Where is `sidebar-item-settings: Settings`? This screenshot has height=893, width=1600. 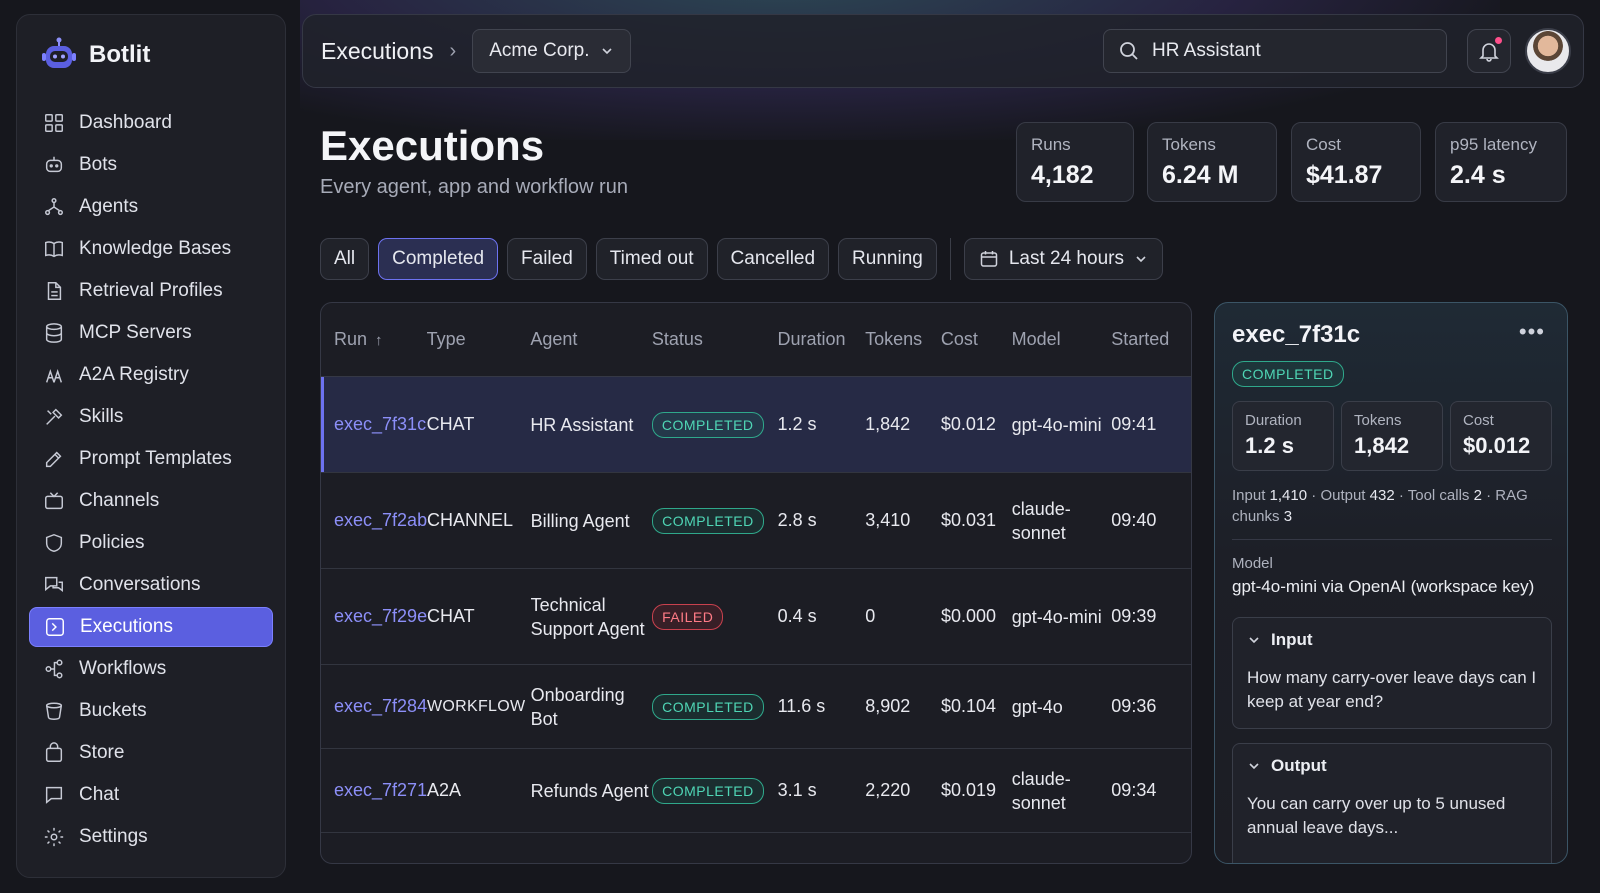 sidebar-item-settings: Settings is located at coordinates (151, 837).